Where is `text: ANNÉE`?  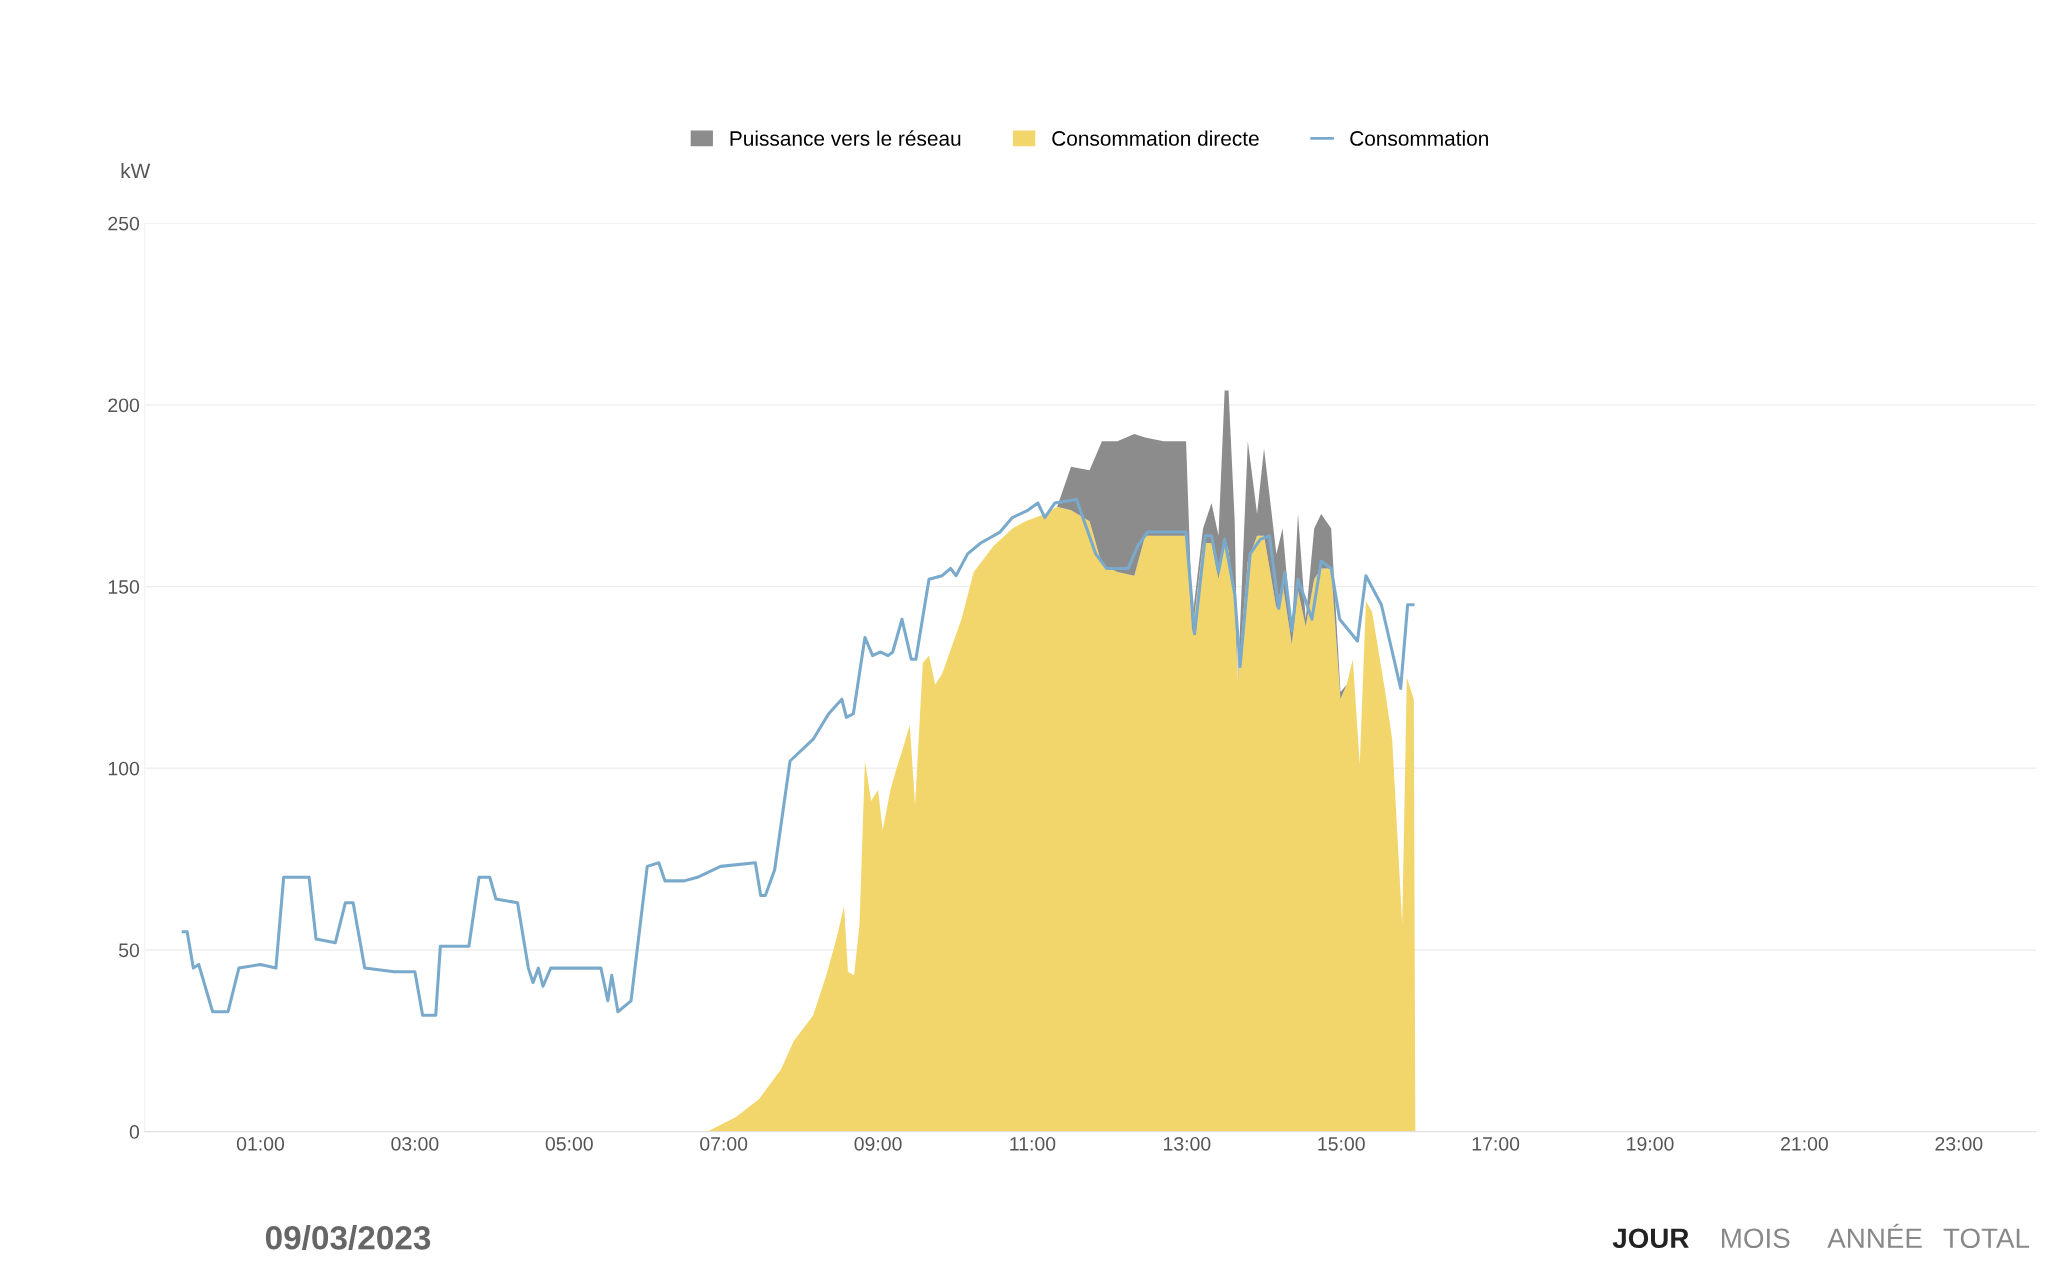
text: ANNÉE is located at coordinates (1874, 1235).